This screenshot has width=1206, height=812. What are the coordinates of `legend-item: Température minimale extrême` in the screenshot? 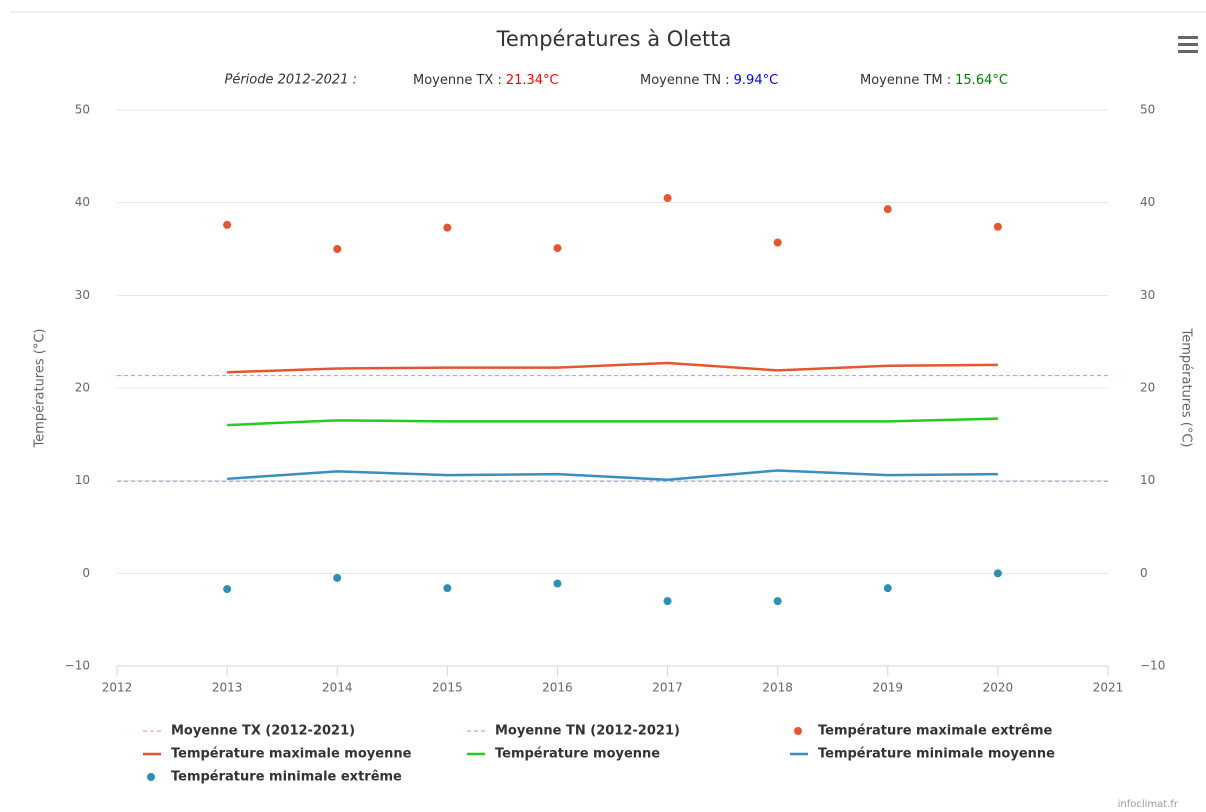 It's located at (274, 777).